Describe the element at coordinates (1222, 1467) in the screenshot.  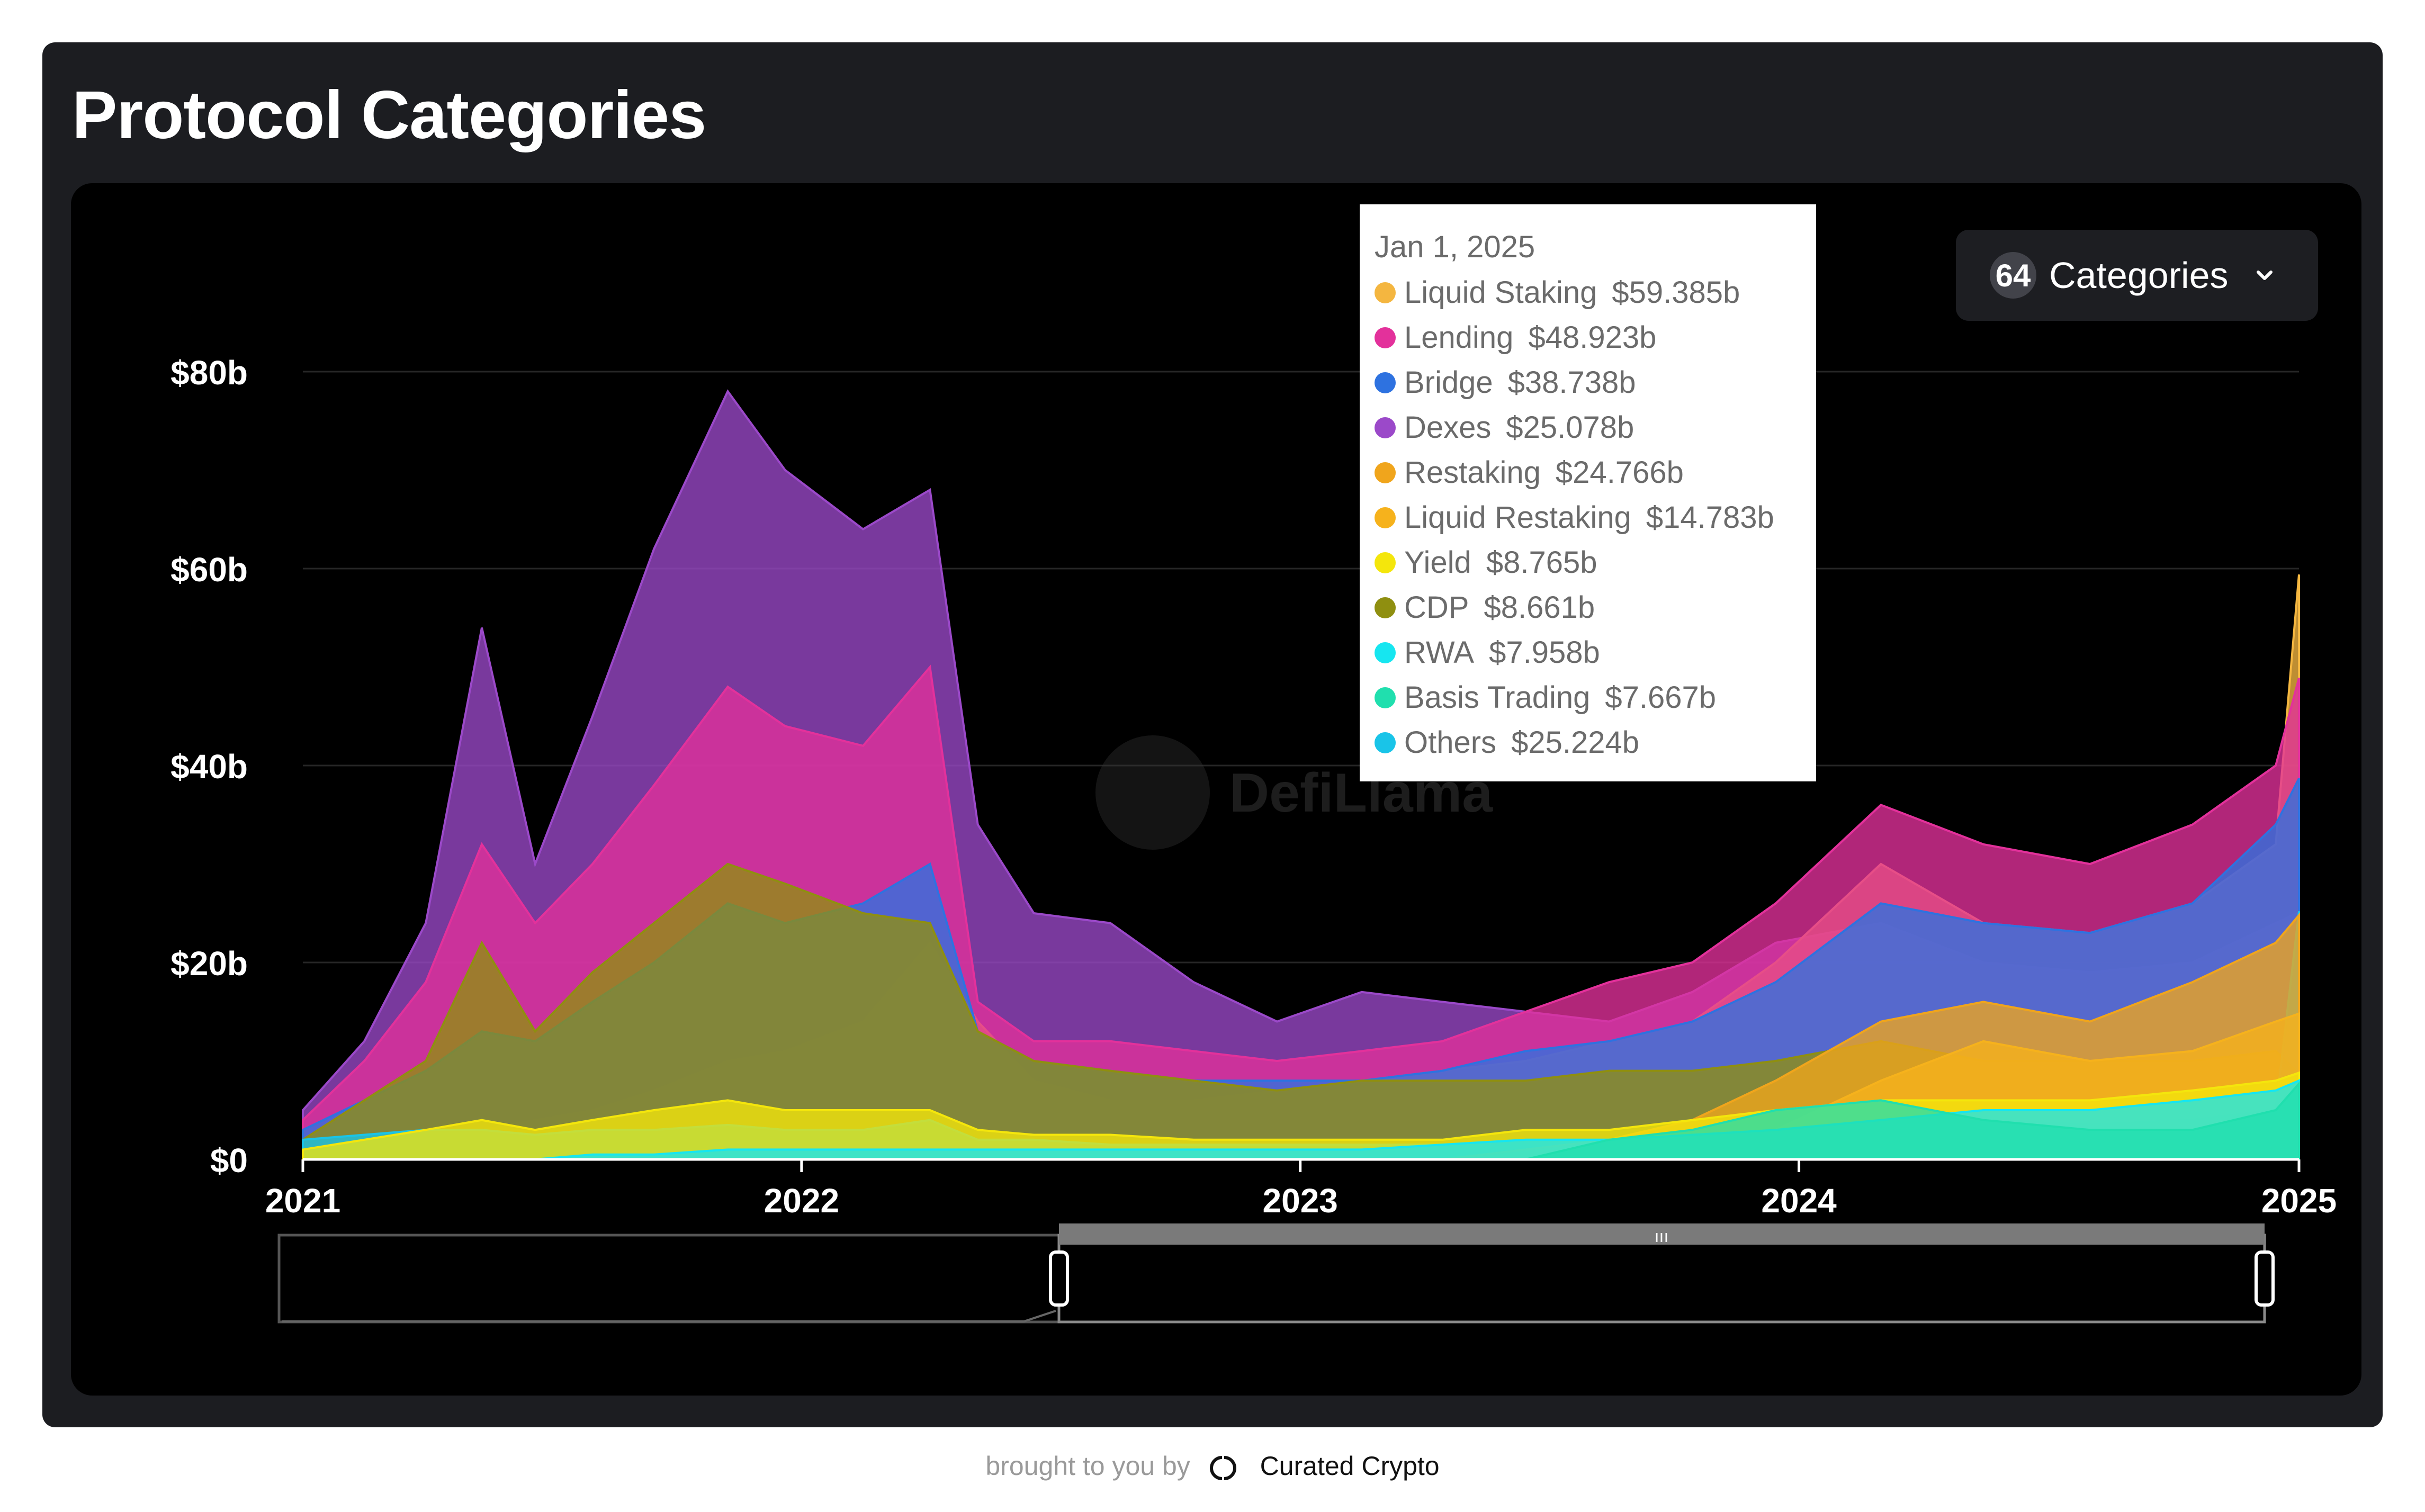
I see `curated-crypto-logo-icon` at that location.